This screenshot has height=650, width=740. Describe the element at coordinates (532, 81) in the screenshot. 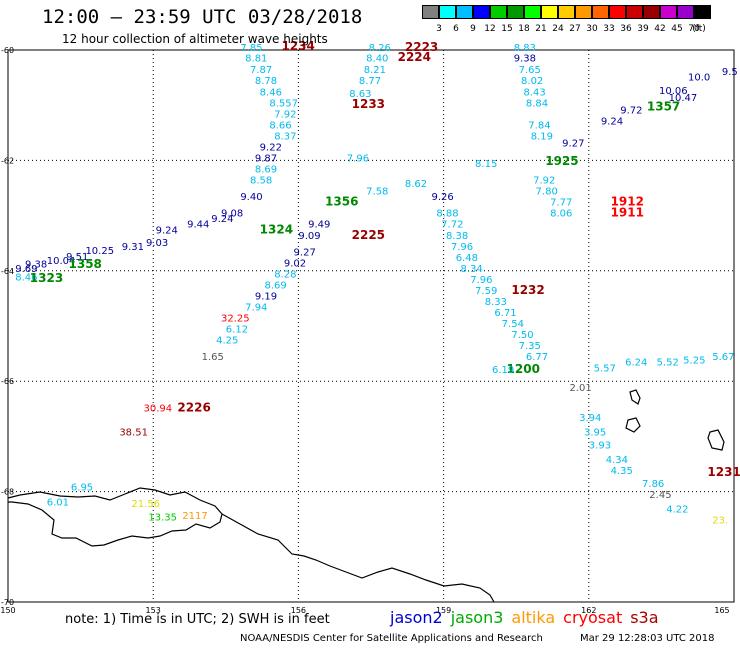

I see `wave-height-label: 8.02` at that location.